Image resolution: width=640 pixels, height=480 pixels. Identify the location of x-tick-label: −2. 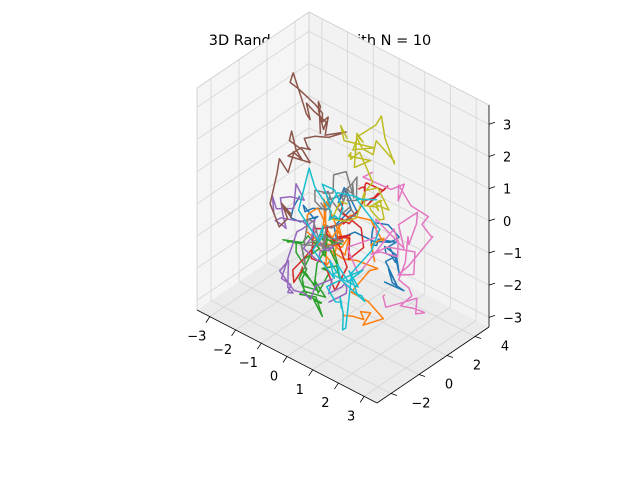
(222, 350).